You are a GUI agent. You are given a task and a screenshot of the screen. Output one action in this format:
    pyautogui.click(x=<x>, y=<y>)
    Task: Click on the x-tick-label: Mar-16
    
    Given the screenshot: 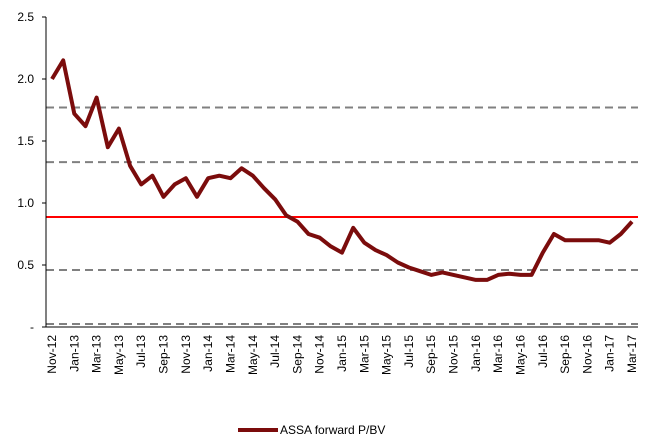 What is the action you would take?
    pyautogui.click(x=498, y=354)
    